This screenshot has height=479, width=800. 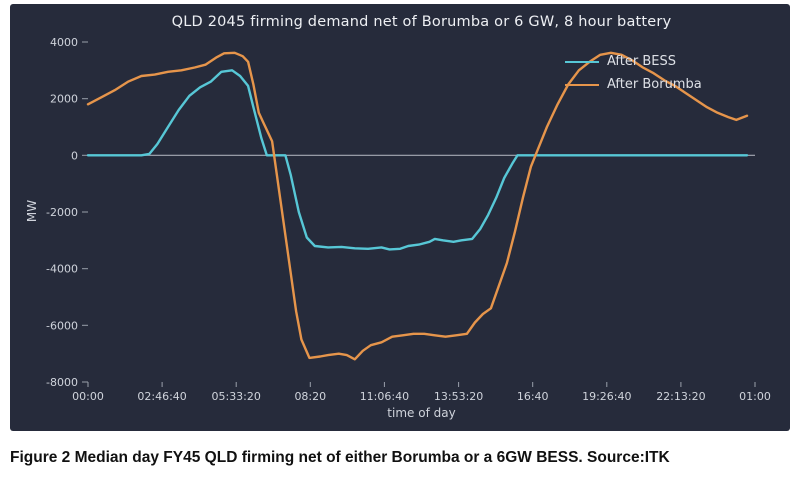 What do you see at coordinates (64, 42) in the screenshot?
I see `svg-text: 4000` at bounding box center [64, 42].